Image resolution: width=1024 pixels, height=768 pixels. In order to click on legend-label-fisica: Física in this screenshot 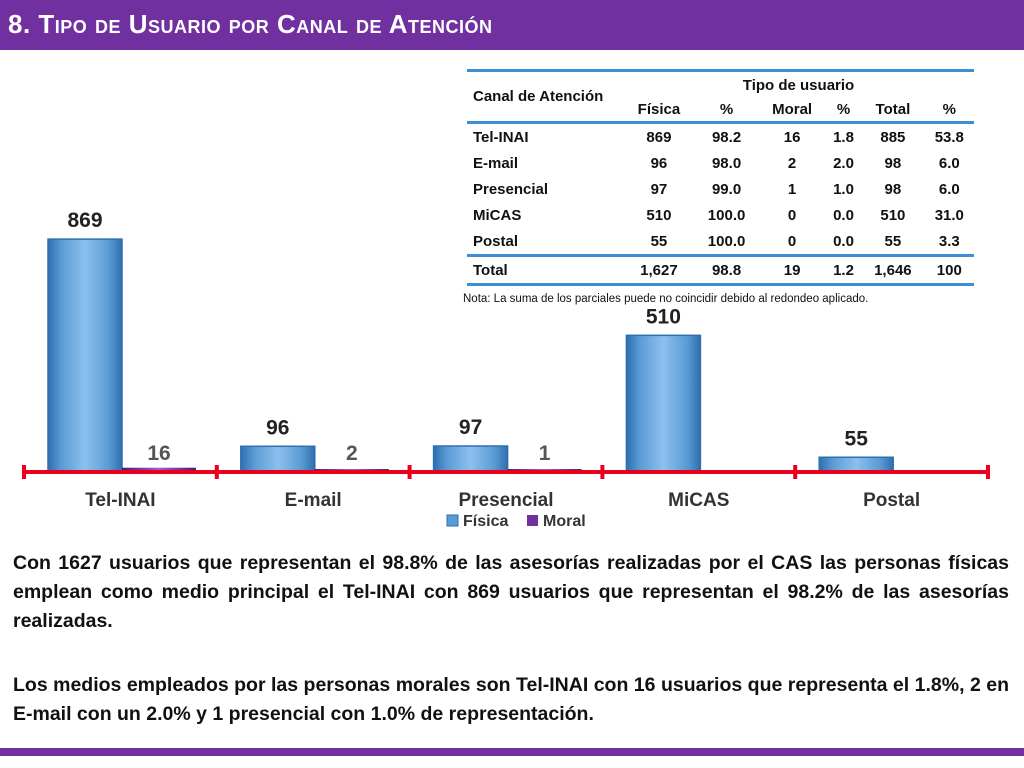, I will do `click(485, 521)`.